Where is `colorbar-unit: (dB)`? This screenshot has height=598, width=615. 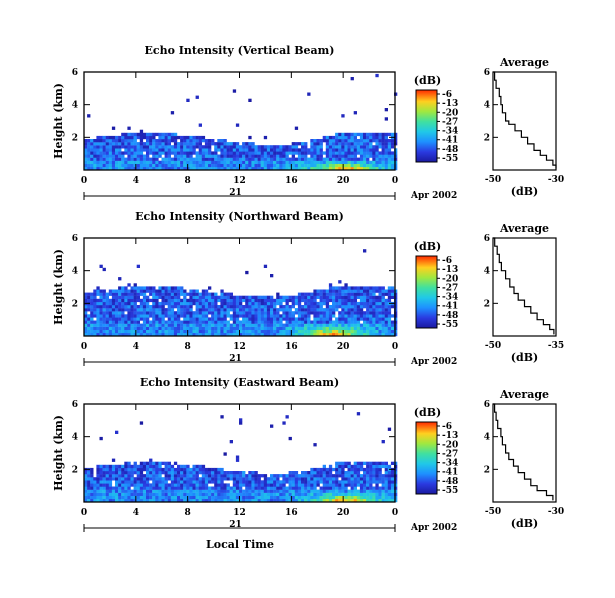 colorbar-unit: (dB) is located at coordinates (427, 412).